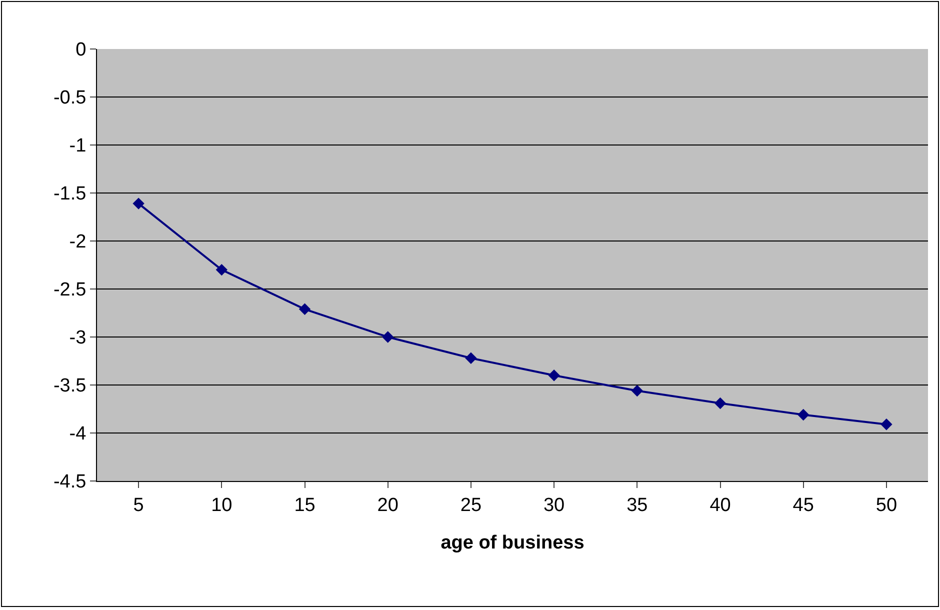 The width and height of the screenshot is (940, 610). Describe the element at coordinates (69, 98) in the screenshot. I see `y-tick-label: -0.5` at that location.